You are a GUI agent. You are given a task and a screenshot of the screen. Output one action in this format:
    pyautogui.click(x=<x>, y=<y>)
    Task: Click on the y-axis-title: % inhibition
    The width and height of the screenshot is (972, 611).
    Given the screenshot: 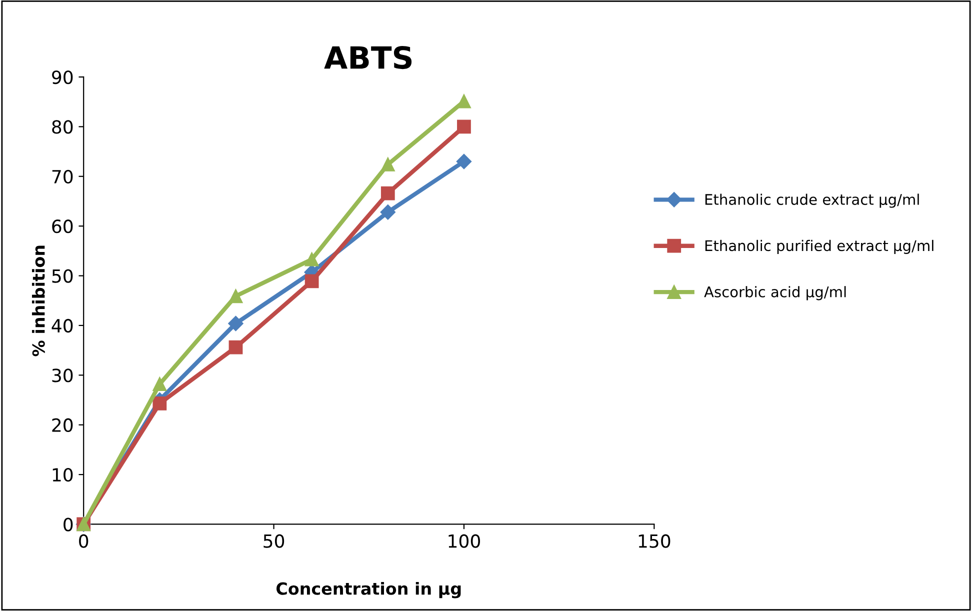 What is the action you would take?
    pyautogui.click(x=38, y=301)
    